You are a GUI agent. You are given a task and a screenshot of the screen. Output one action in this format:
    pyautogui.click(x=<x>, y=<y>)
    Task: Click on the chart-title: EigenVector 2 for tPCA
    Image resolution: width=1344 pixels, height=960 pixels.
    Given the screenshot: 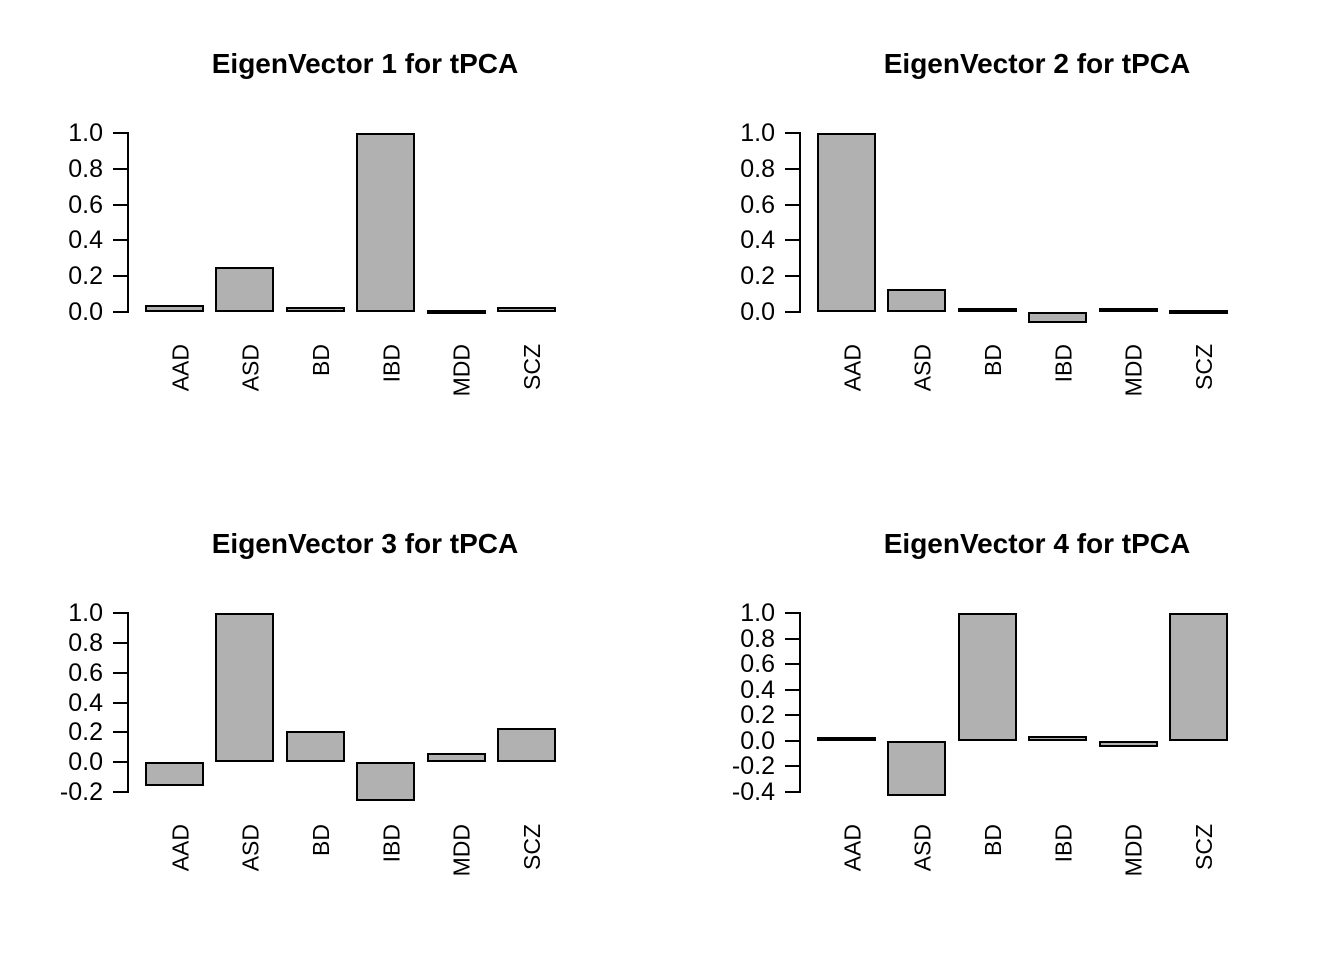 What is the action you would take?
    pyautogui.click(x=1037, y=63)
    